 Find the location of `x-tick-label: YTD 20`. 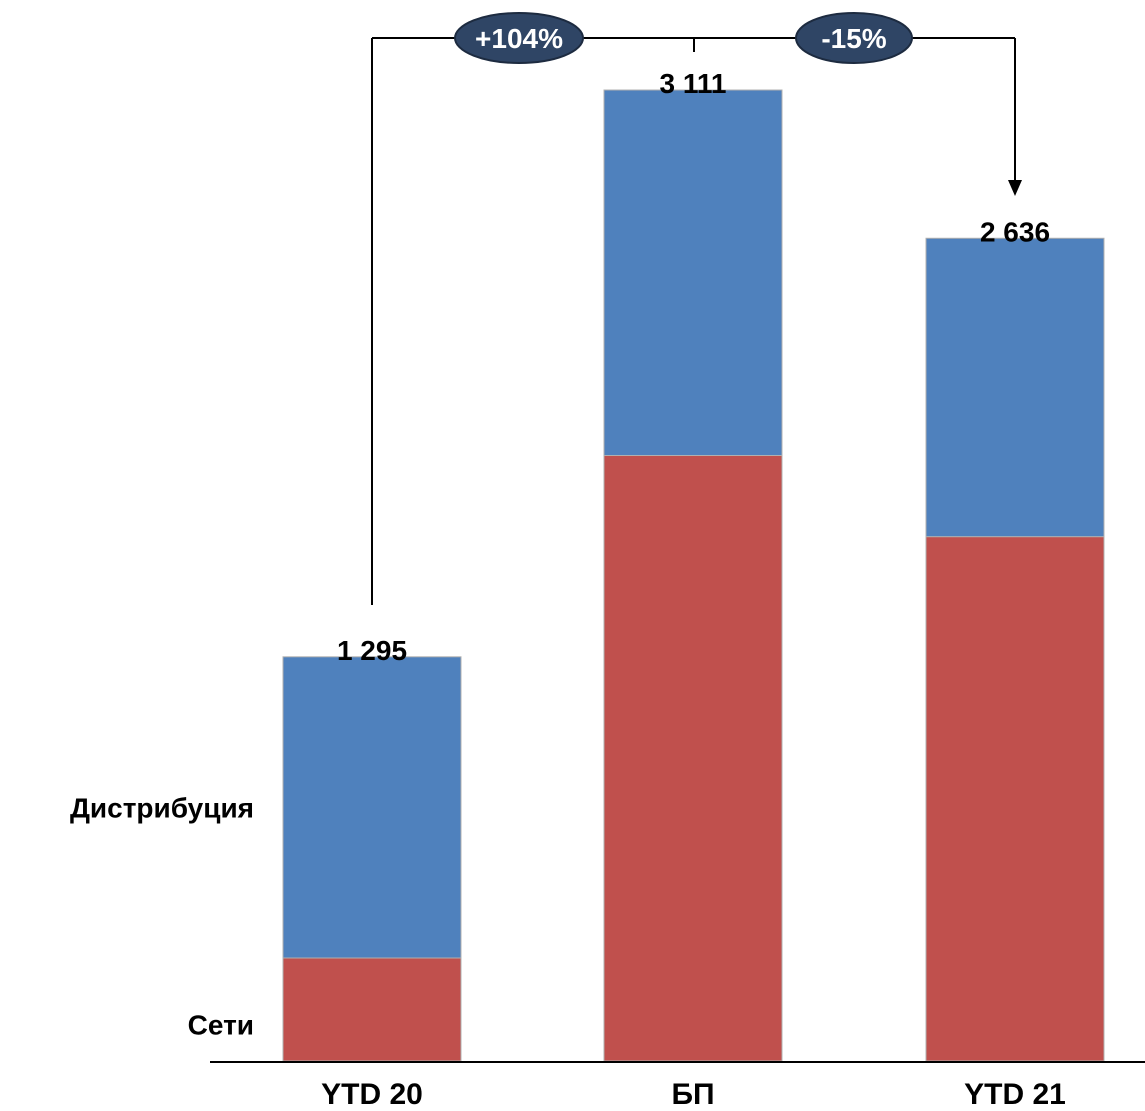

x-tick-label: YTD 20 is located at coordinates (372, 1094).